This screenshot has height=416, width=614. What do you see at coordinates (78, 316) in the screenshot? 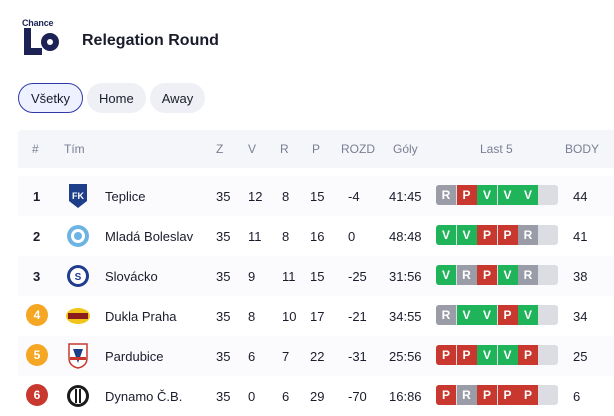
I see `dukla-praha-crest-icon` at bounding box center [78, 316].